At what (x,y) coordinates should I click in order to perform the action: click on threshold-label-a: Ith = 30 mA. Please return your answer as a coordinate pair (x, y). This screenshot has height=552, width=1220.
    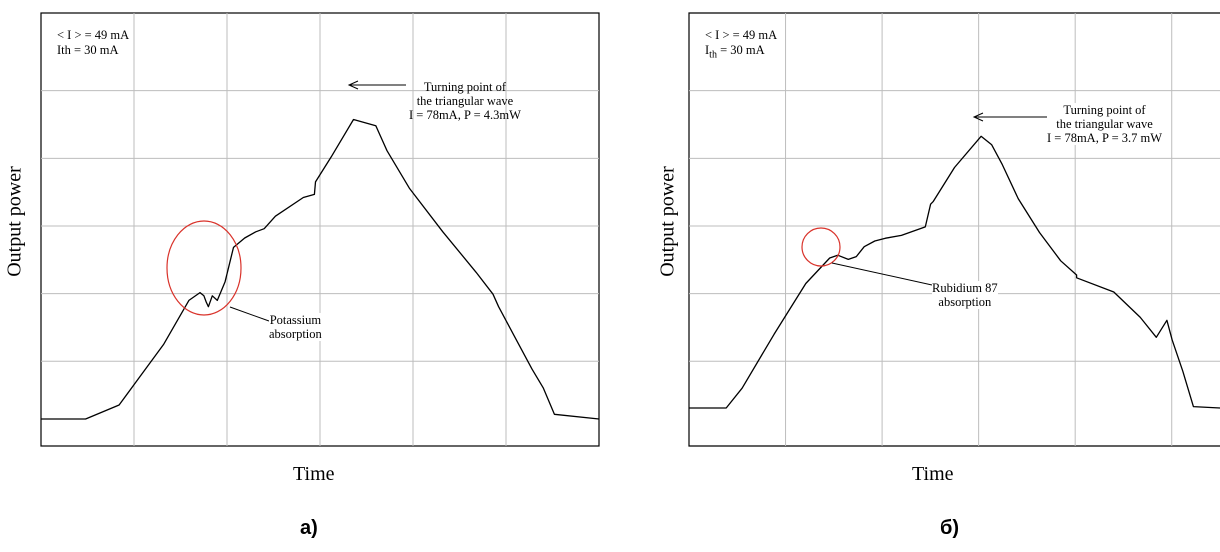
    Looking at the image, I should click on (88, 50).